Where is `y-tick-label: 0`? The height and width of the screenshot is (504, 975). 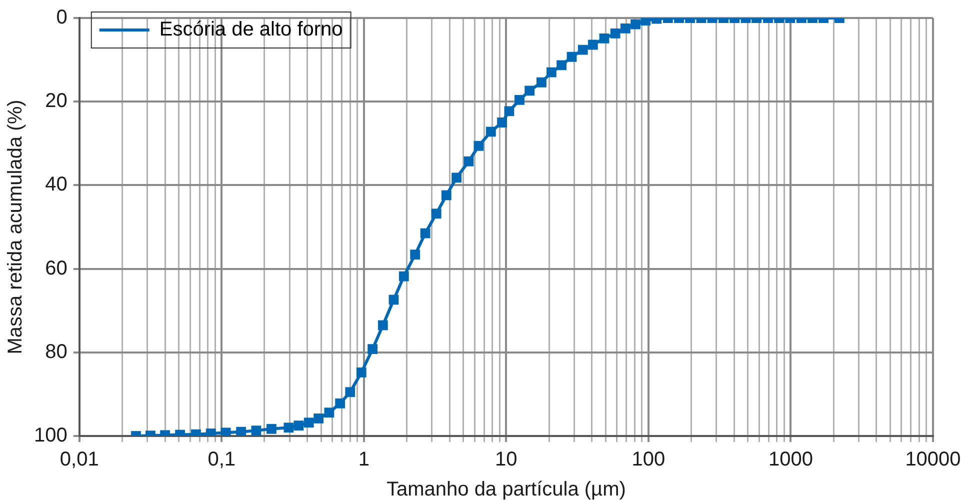
y-tick-label: 0 is located at coordinates (62, 17).